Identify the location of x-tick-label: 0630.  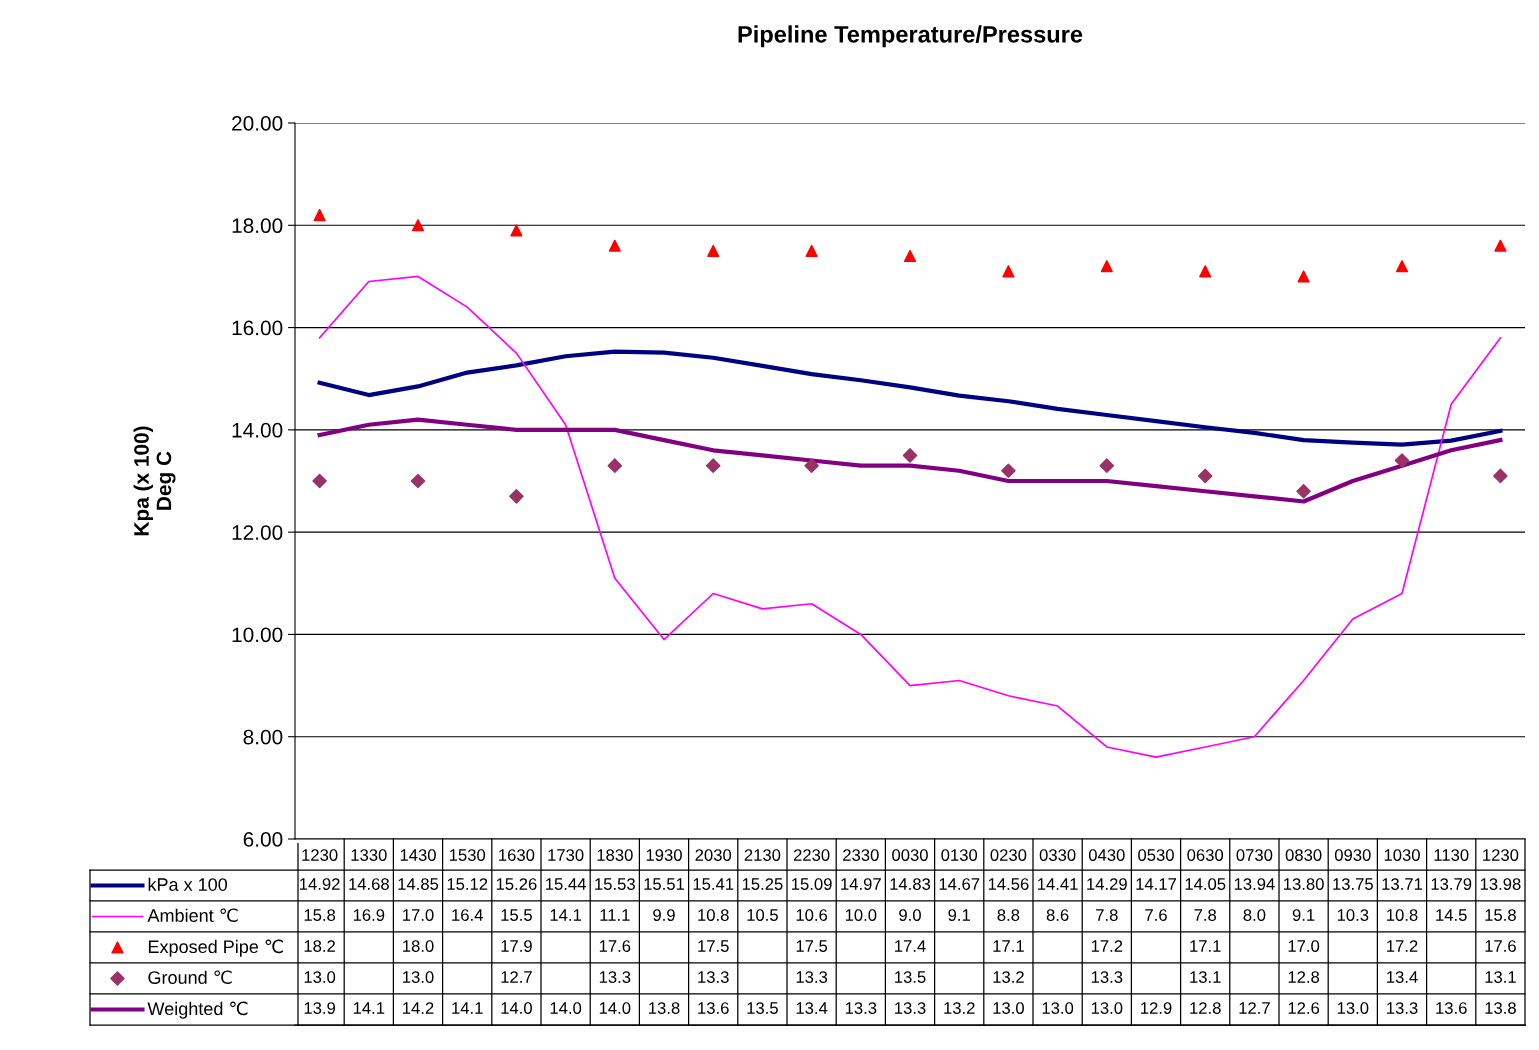
(1205, 855).